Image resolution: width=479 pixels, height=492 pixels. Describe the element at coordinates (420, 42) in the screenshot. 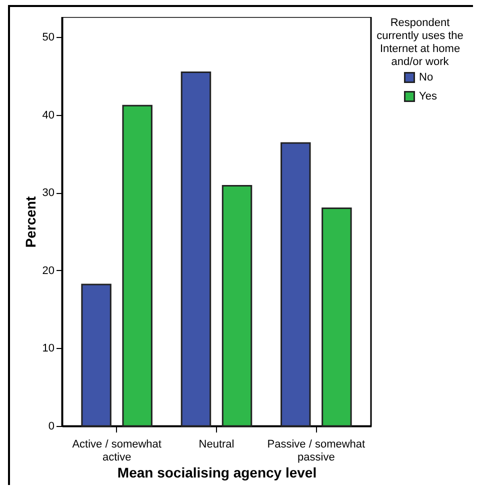

I see `legend-title: Respondent currently uses the Internet at home and/or work` at that location.